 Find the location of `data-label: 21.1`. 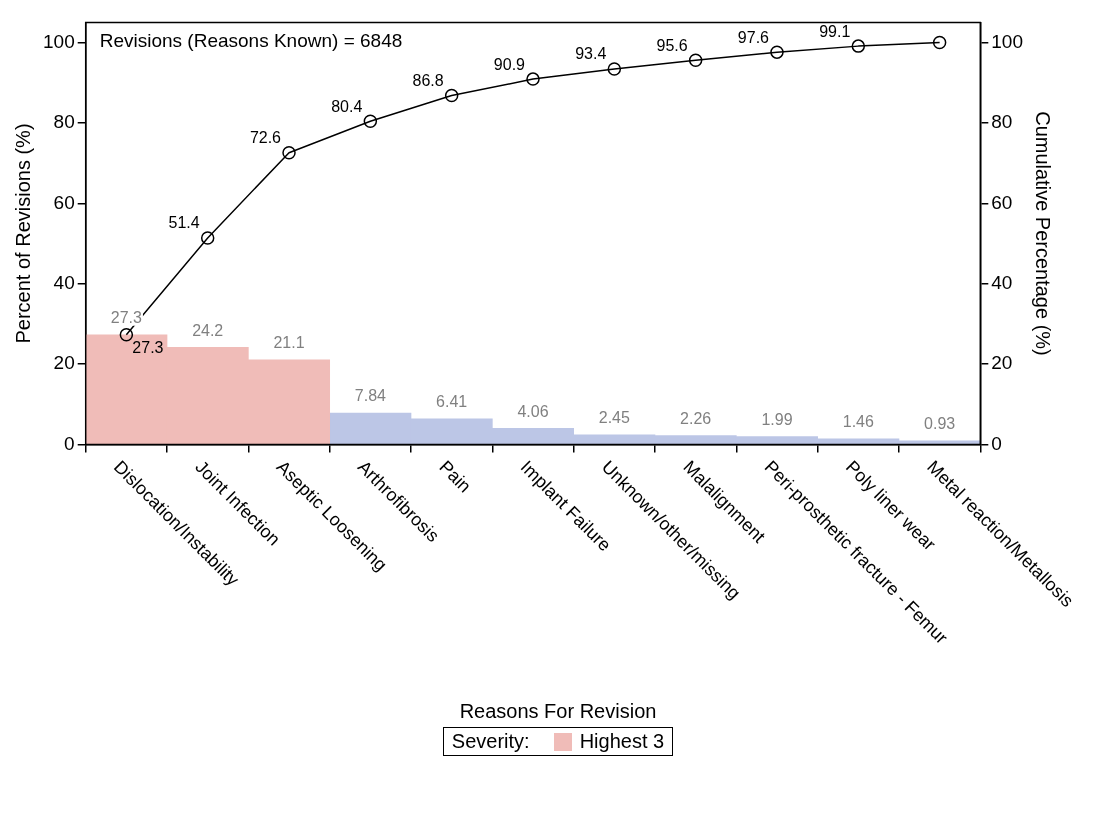

data-label: 21.1 is located at coordinates (289, 343).